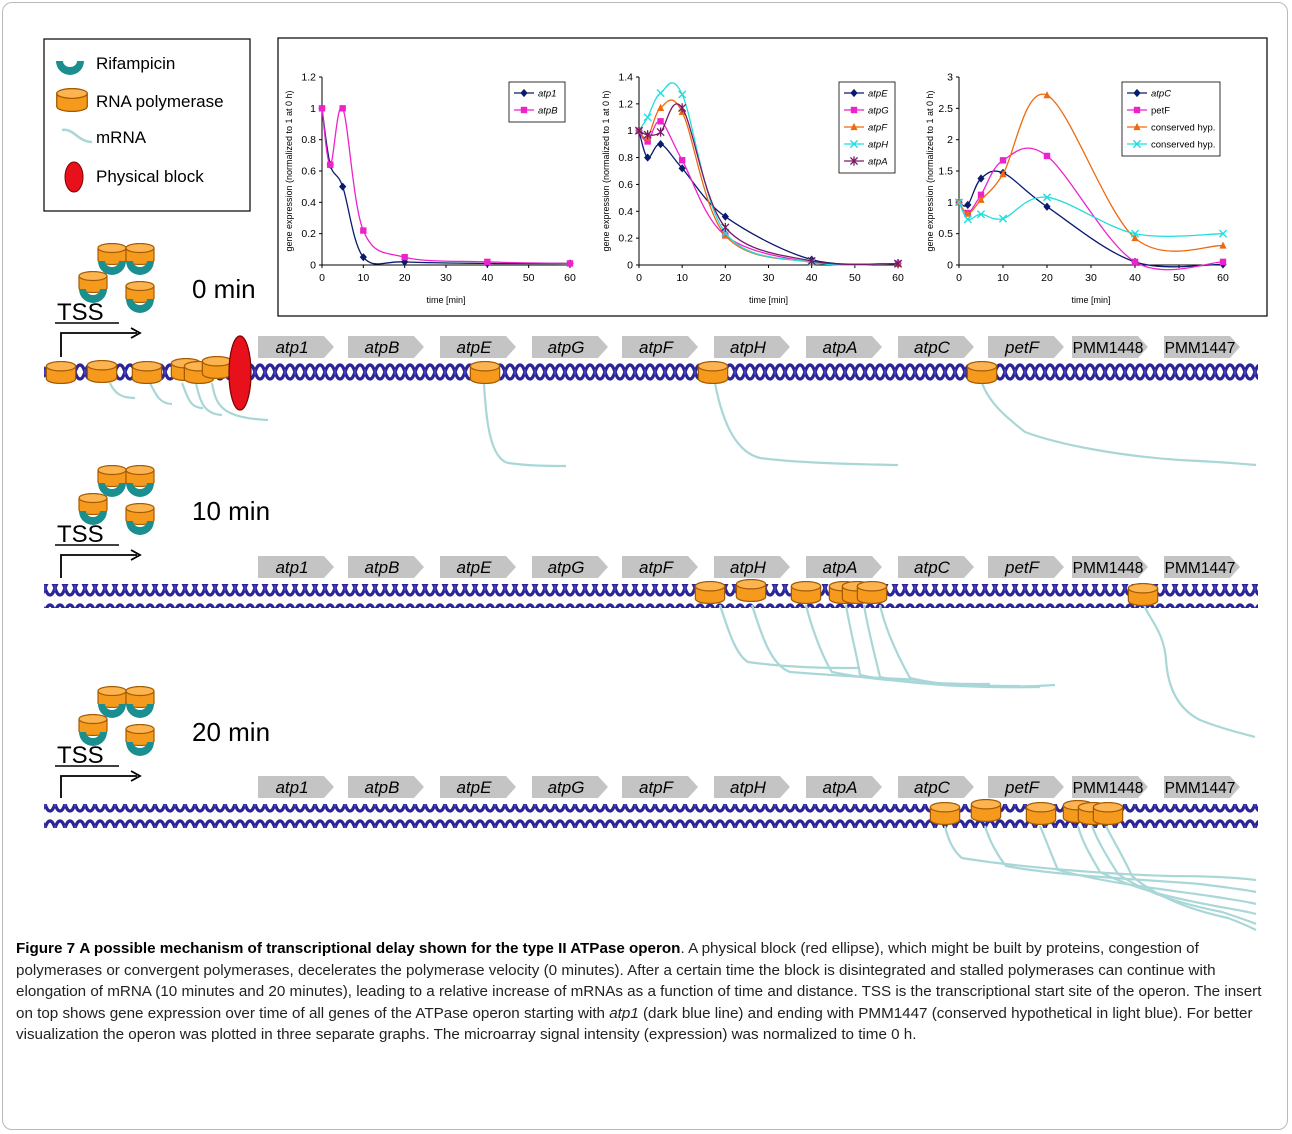 The width and height of the screenshot is (1292, 1134). What do you see at coordinates (308, 172) in the screenshot?
I see `y-tick-label: 0.6` at bounding box center [308, 172].